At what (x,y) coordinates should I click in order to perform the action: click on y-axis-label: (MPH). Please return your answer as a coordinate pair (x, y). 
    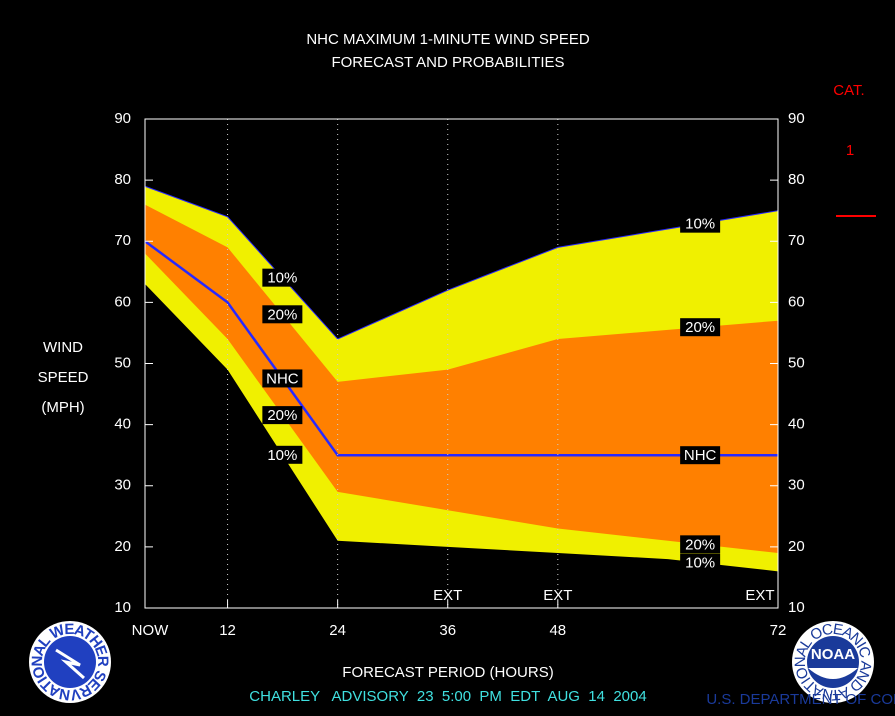
    Looking at the image, I should click on (62, 407).